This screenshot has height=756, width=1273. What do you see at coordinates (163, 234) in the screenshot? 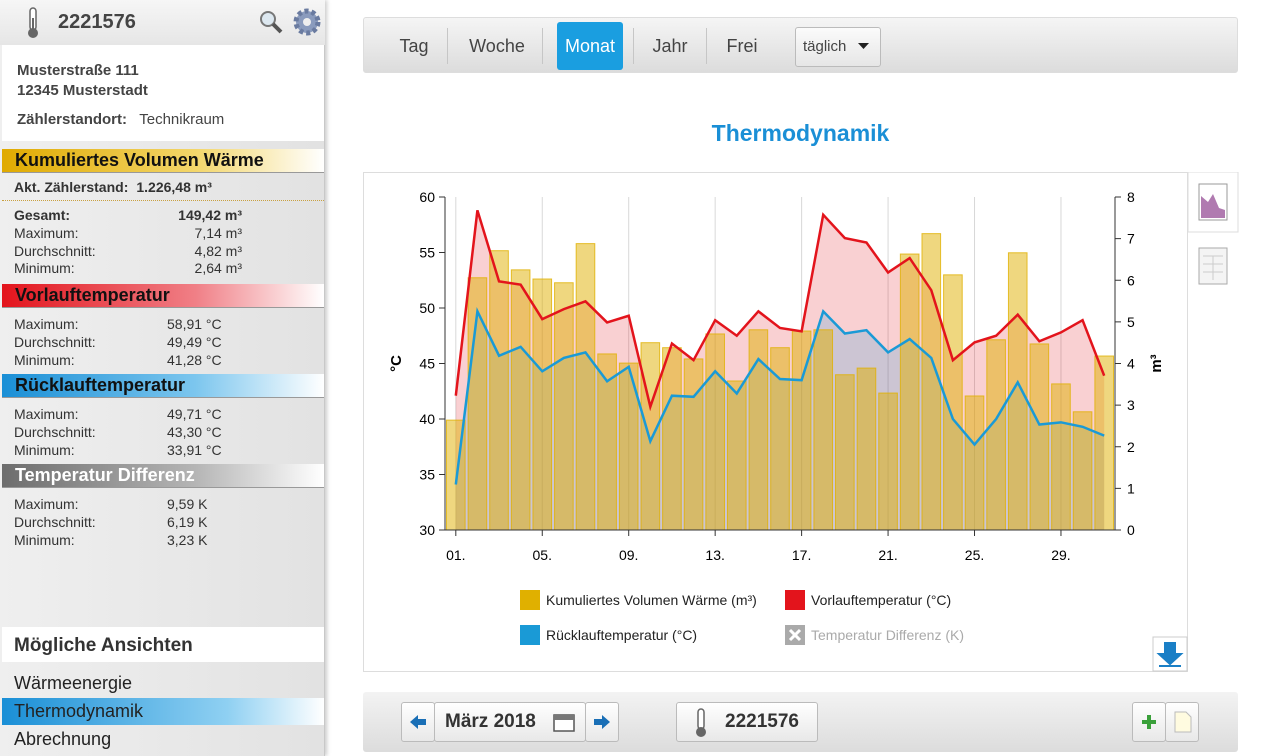
I see `stat-row: Maximum: 7,14 m³` at bounding box center [163, 234].